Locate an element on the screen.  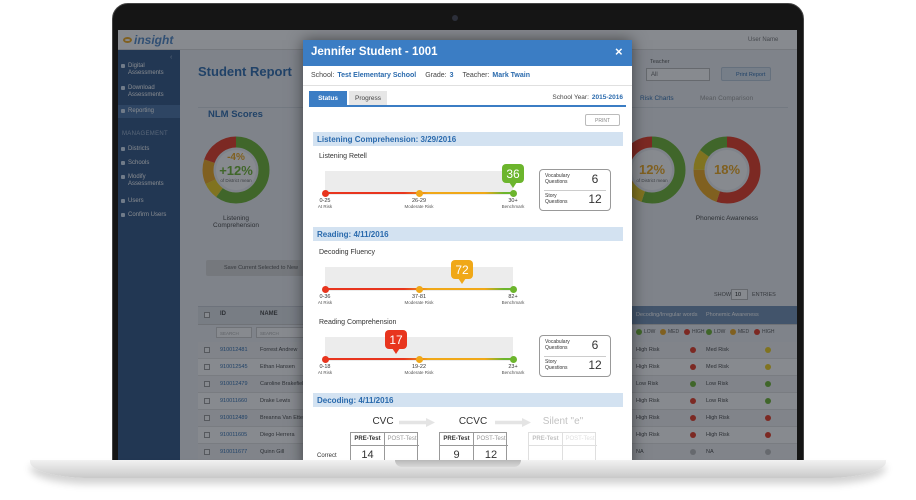
camera is located at coordinates (455, 18).